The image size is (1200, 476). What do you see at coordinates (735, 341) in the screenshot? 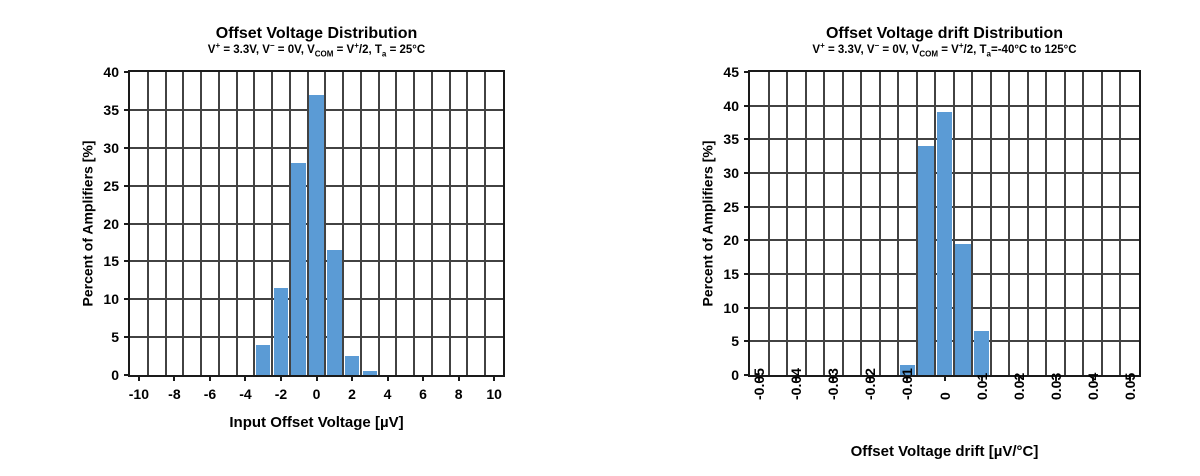
I see `y-tick-label: 5` at bounding box center [735, 341].